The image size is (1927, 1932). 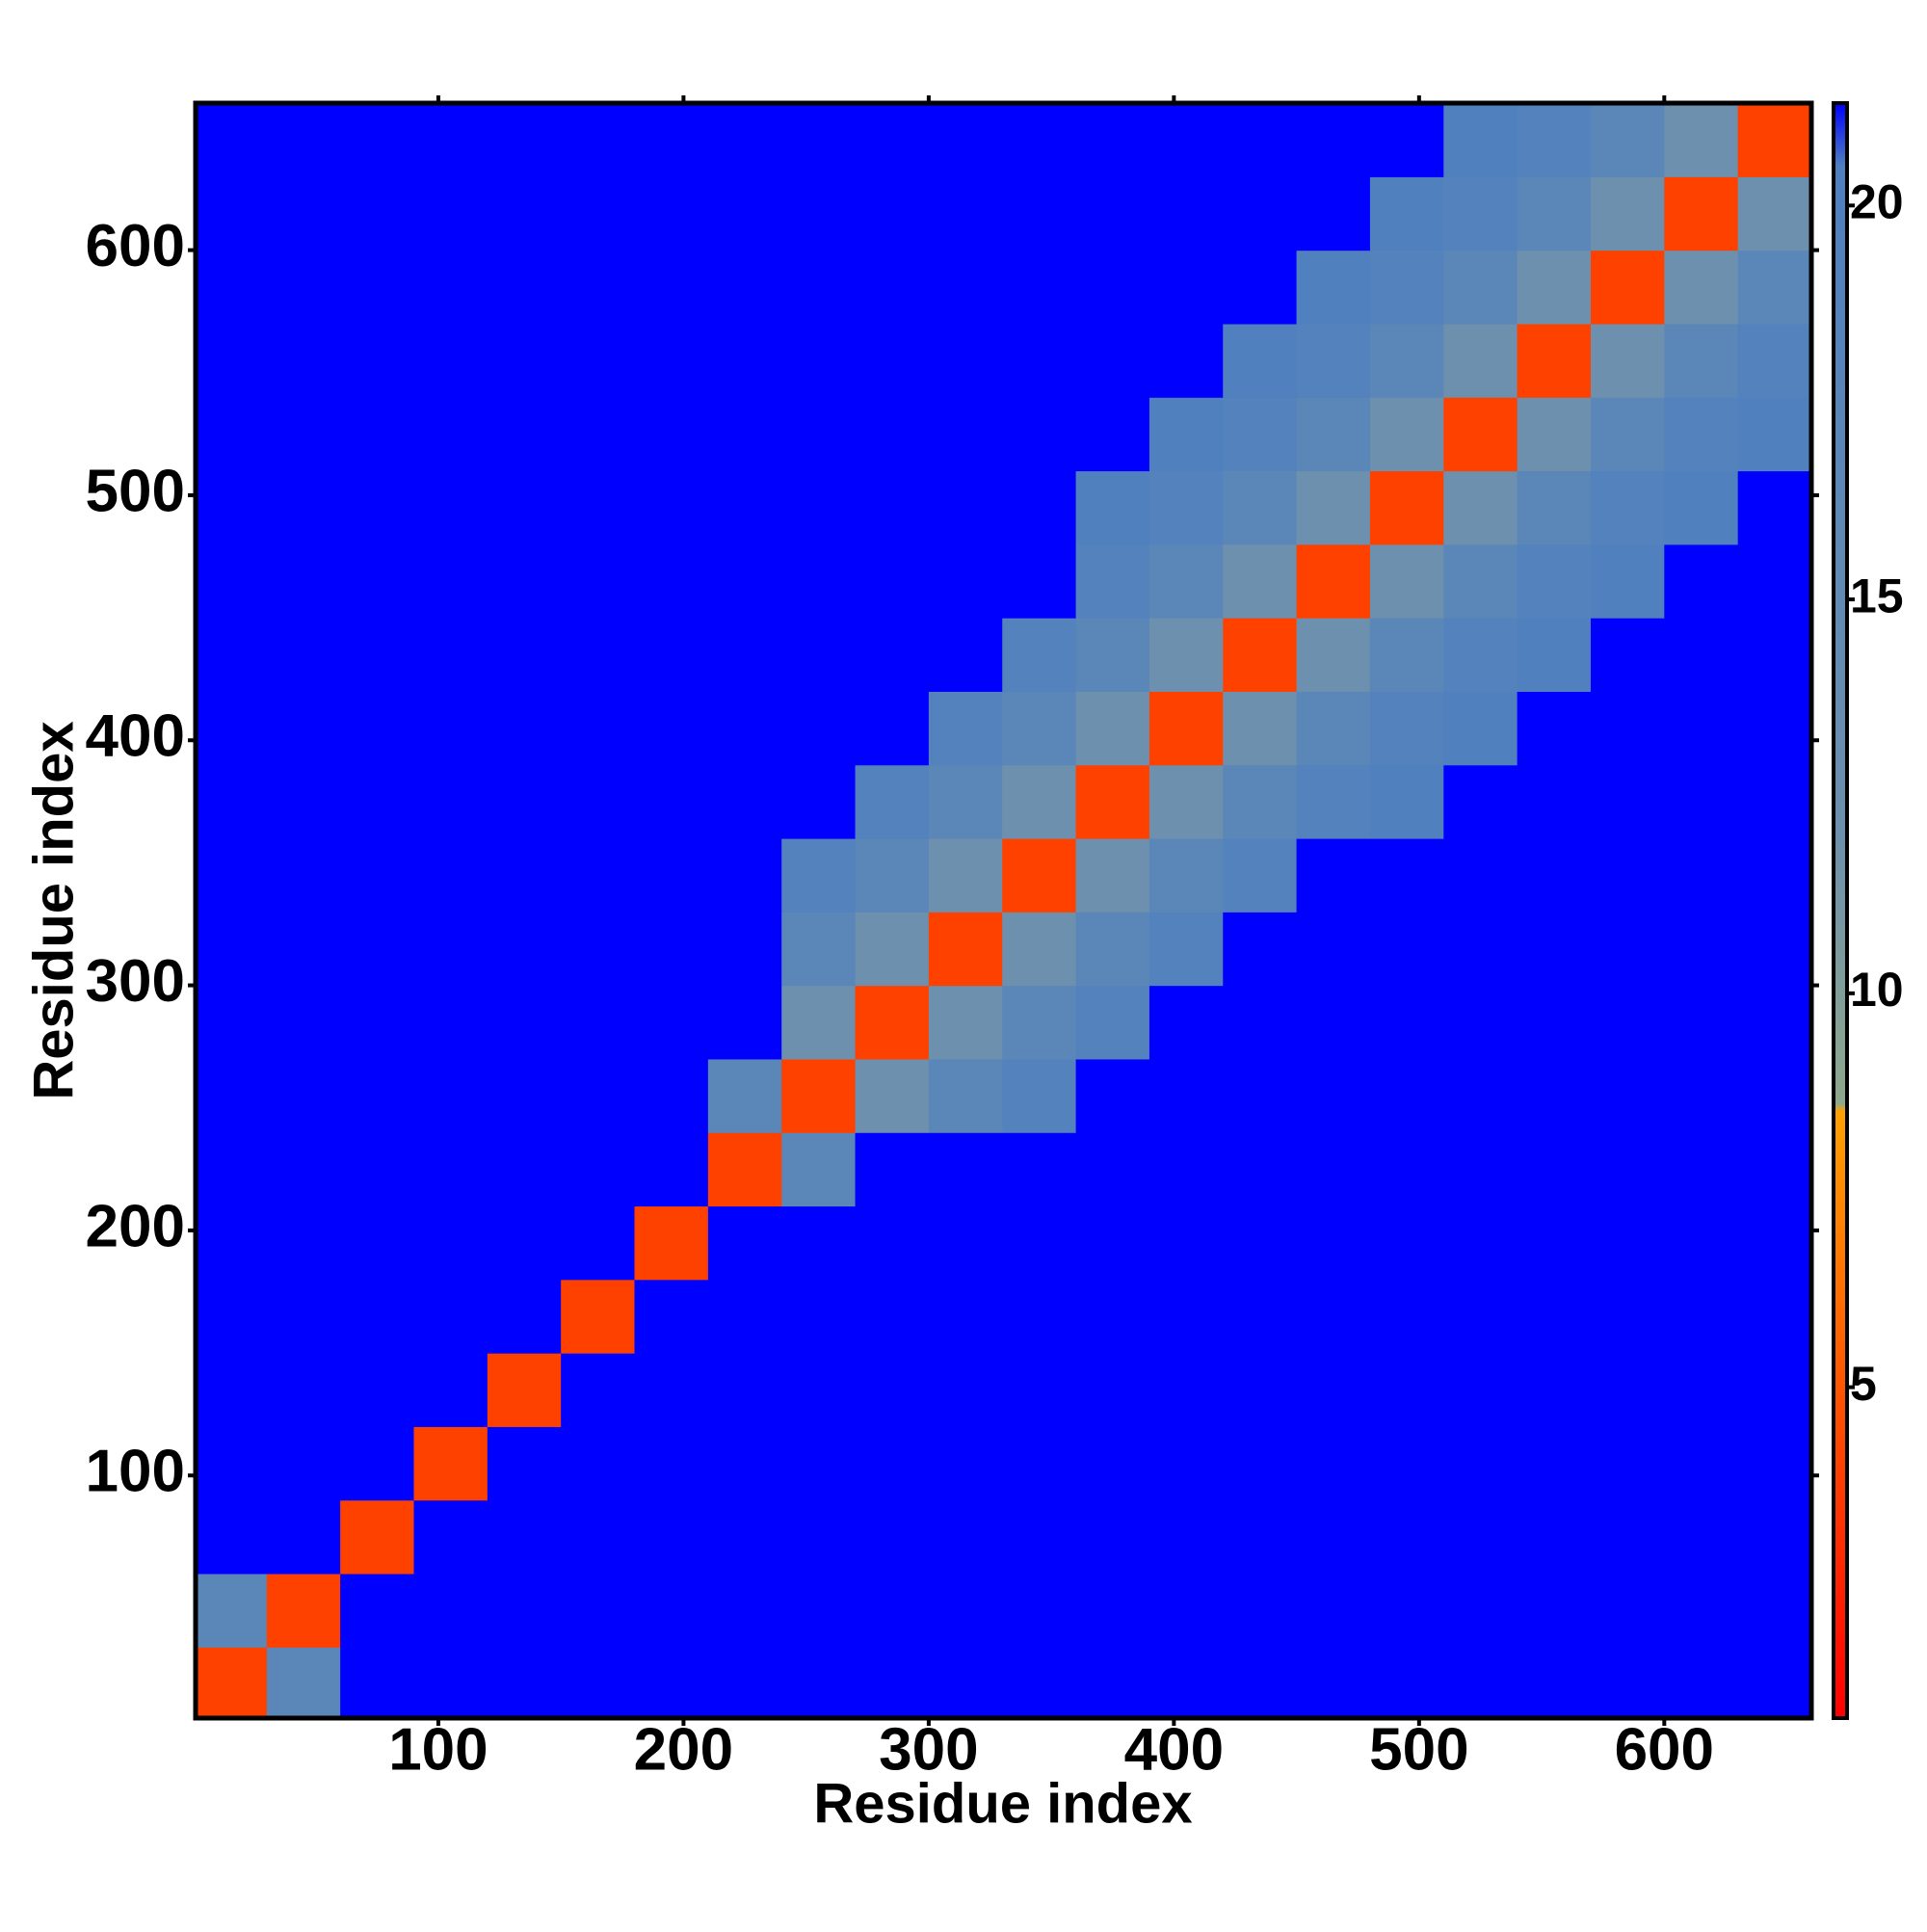 What do you see at coordinates (1003, 1803) in the screenshot?
I see `x-axis-title: Residue index` at bounding box center [1003, 1803].